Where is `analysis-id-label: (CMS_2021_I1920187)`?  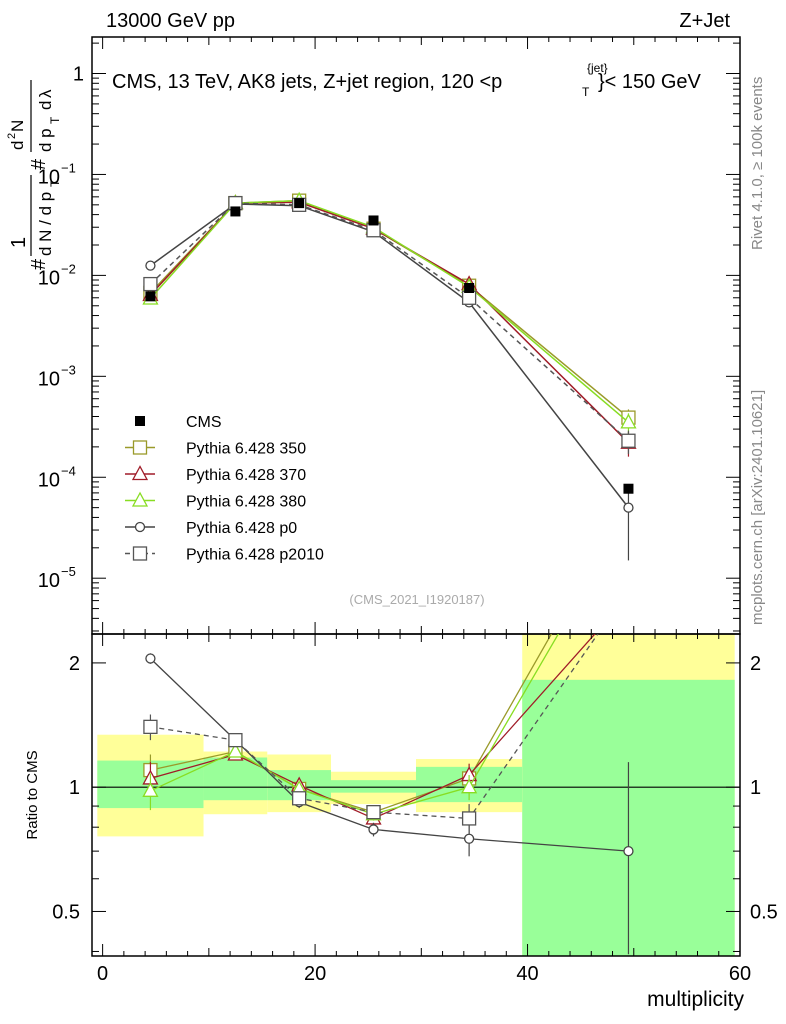 analysis-id-label: (CMS_2021_I1920187) is located at coordinates (416, 599).